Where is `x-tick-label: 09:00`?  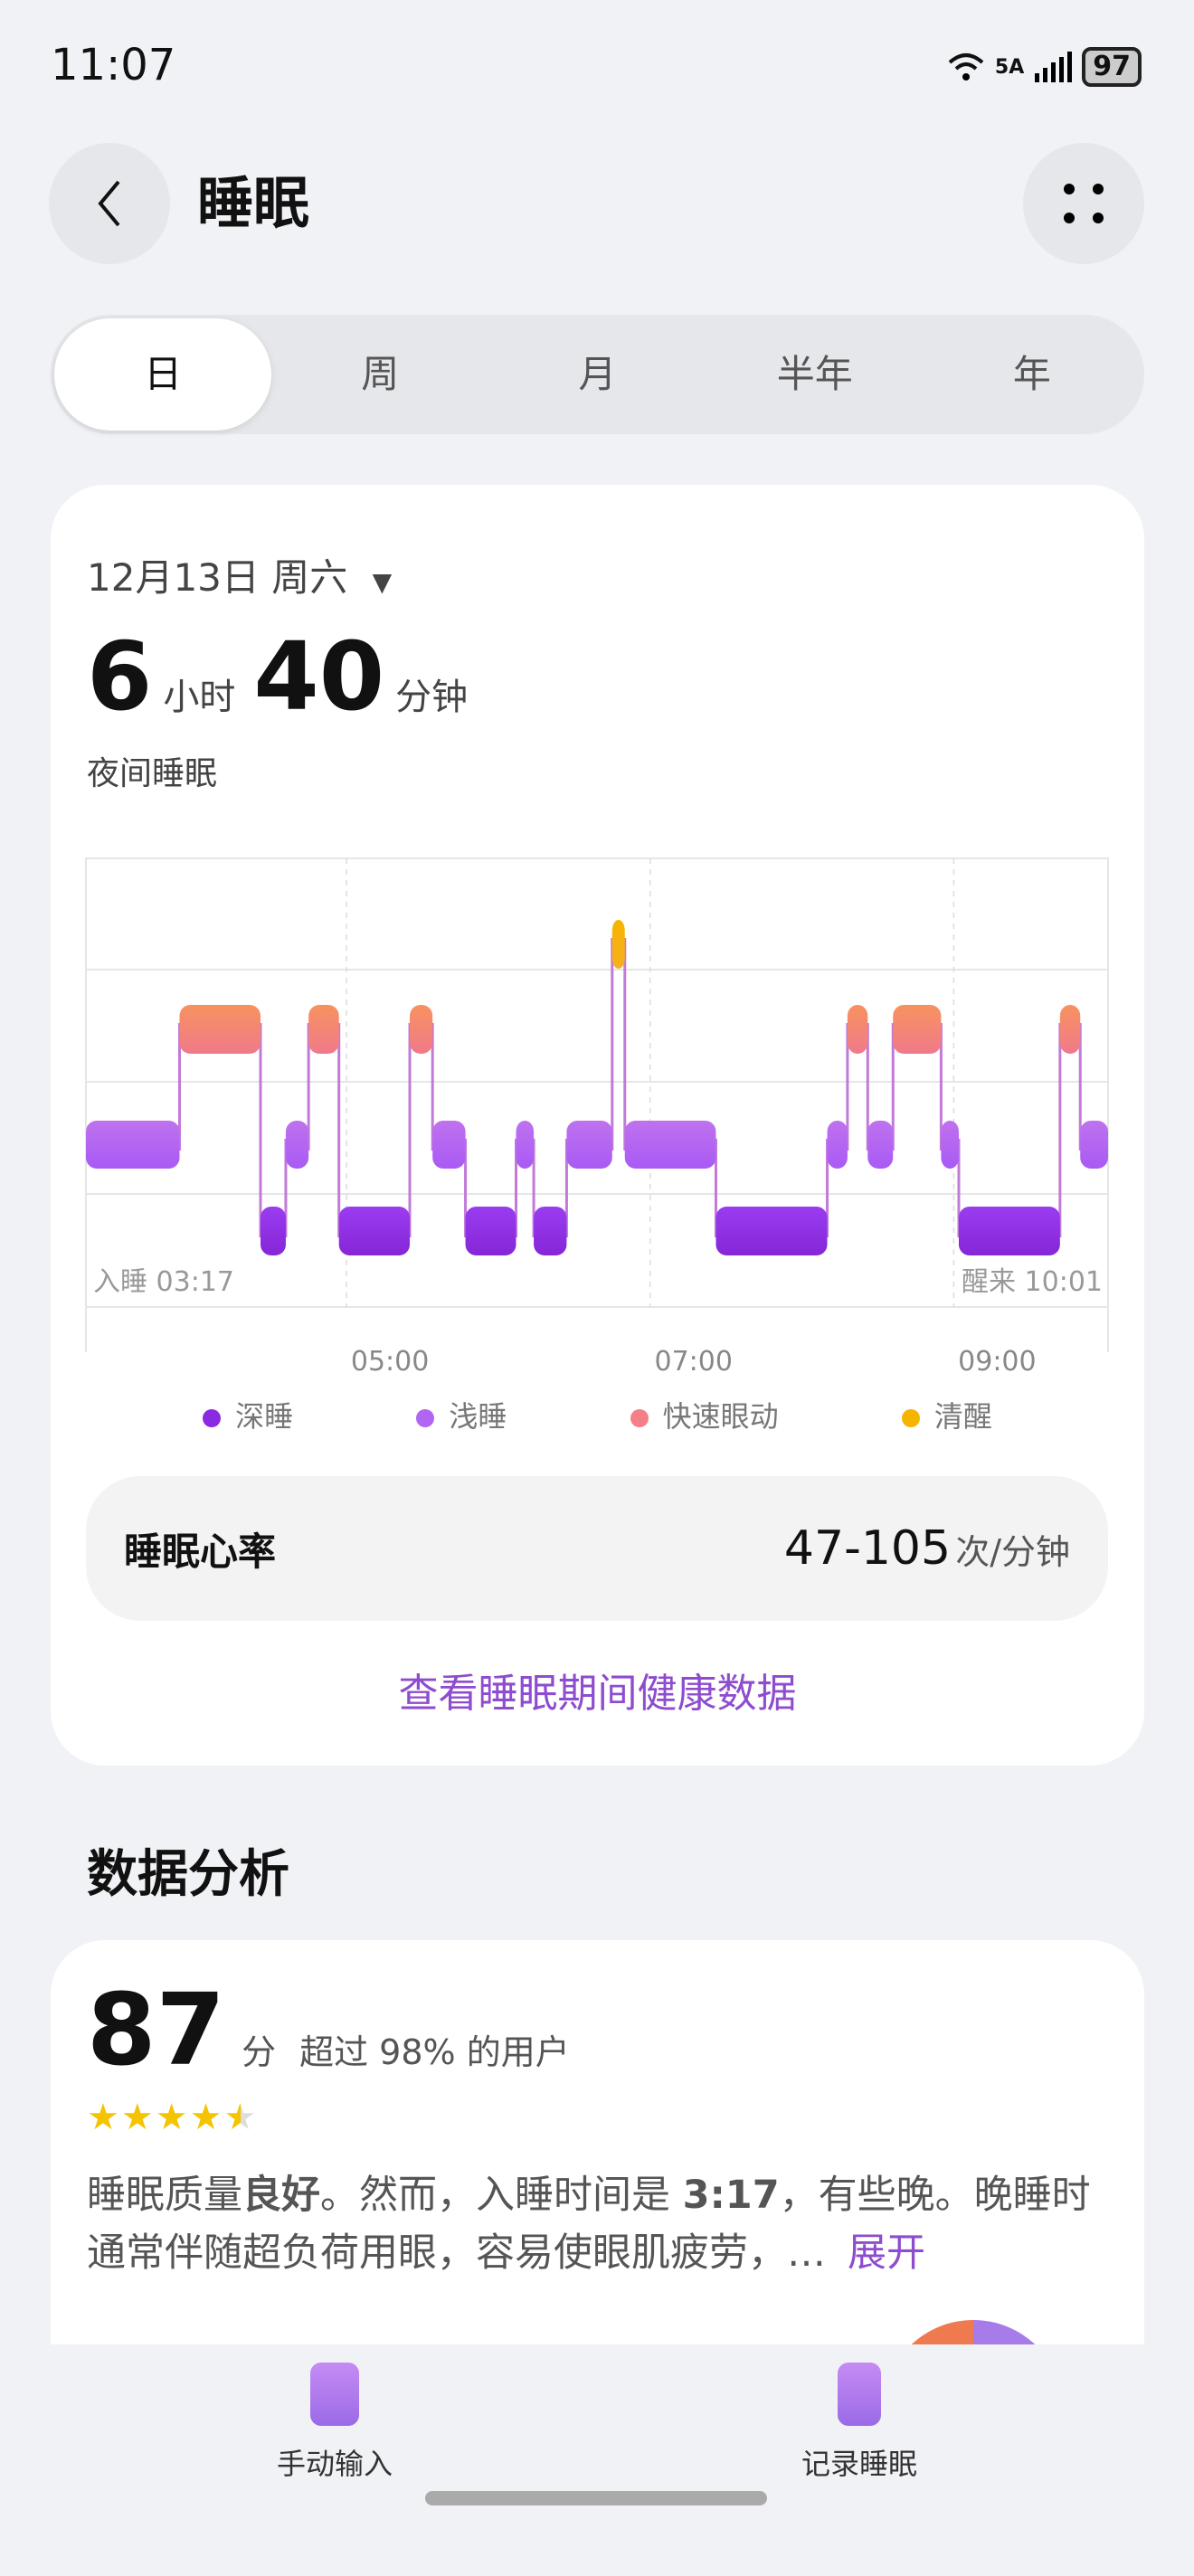 x-tick-label: 09:00 is located at coordinates (997, 1362).